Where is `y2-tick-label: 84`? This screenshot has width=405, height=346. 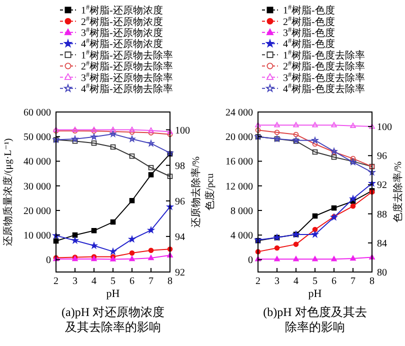
y2-tick-label: 84 is located at coordinates (382, 244).